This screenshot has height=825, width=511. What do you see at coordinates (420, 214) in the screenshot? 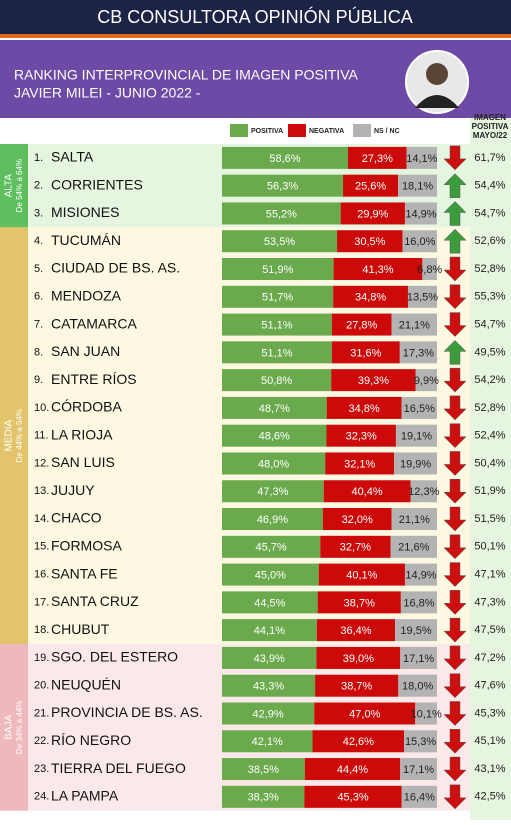
I see `value-label: 14,9%` at bounding box center [420, 214].